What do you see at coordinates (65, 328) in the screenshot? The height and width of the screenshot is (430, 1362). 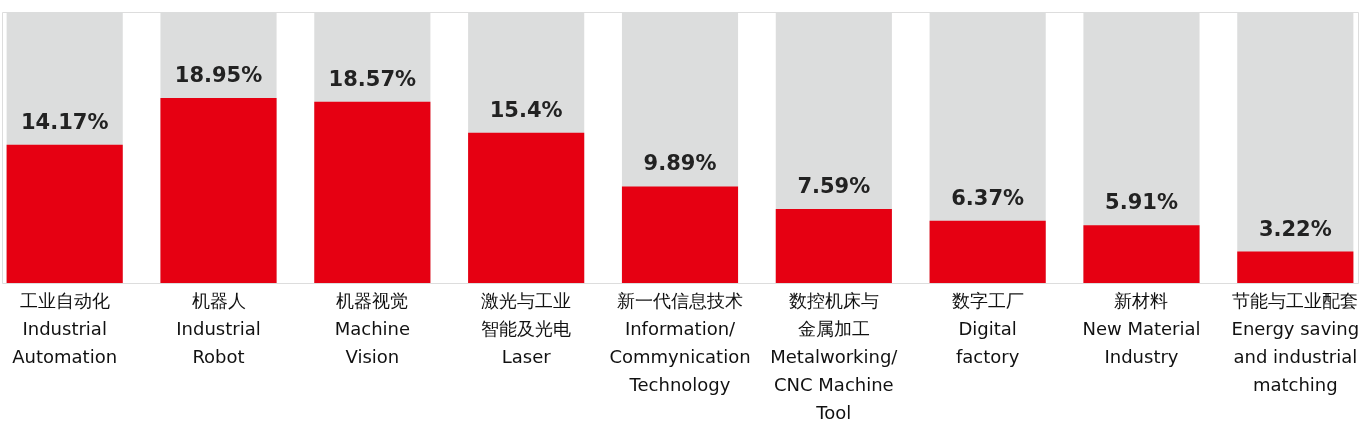 I see `x-tick-label: 工业自动化 Industrial Automation` at bounding box center [65, 328].